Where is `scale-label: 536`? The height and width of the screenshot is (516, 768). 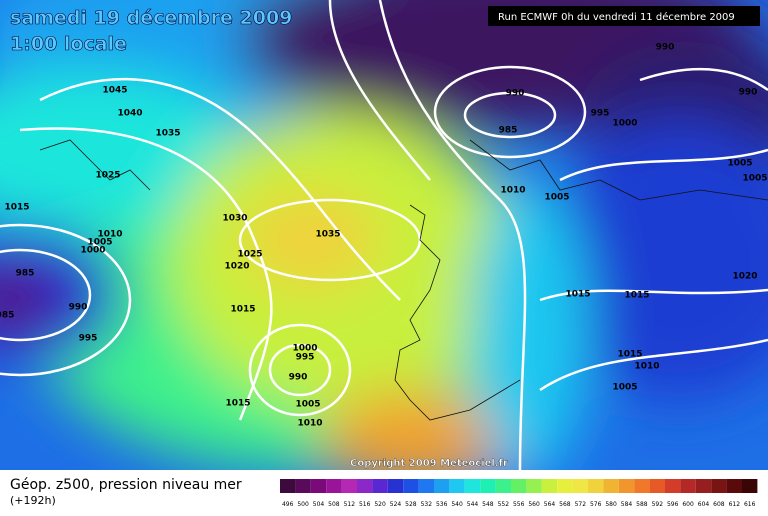 scale-label: 536 is located at coordinates (442, 504).